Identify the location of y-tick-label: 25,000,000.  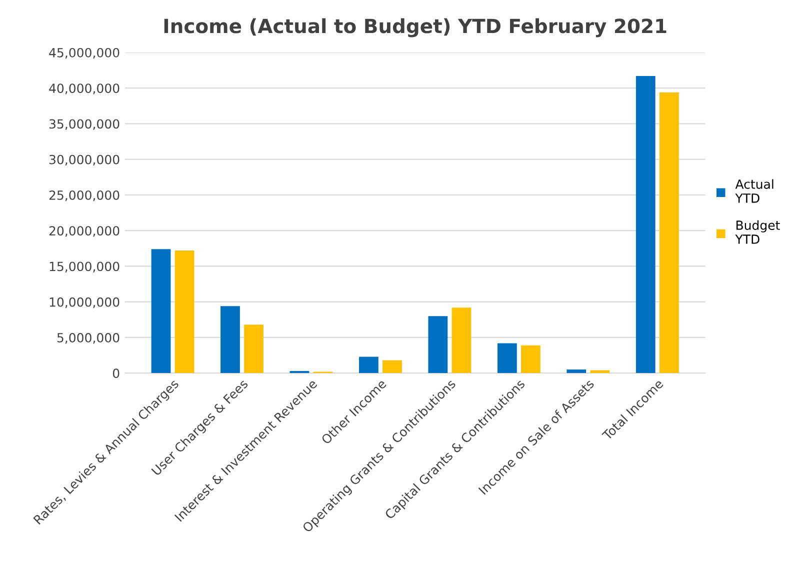
(84, 196).